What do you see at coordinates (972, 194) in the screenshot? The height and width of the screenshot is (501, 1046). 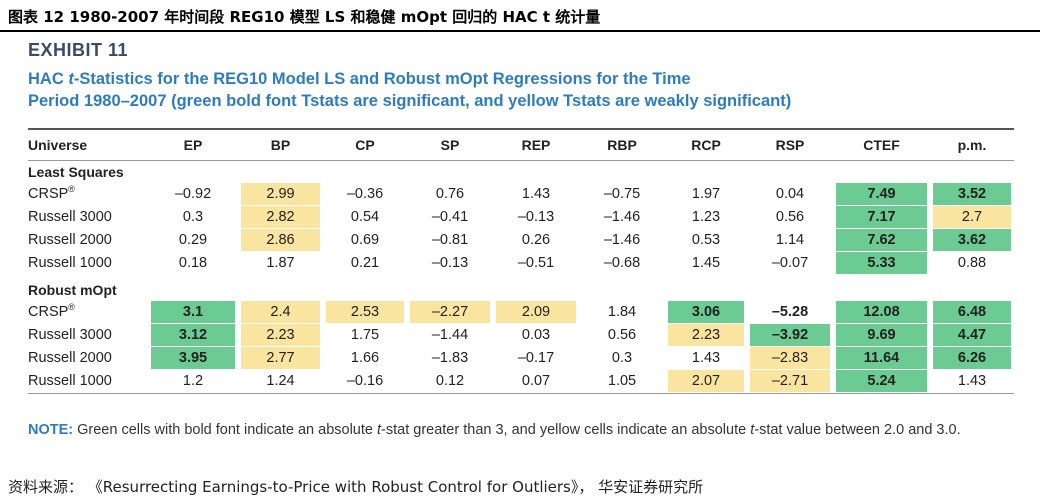 I see `tstat-cell: 3.52` at bounding box center [972, 194].